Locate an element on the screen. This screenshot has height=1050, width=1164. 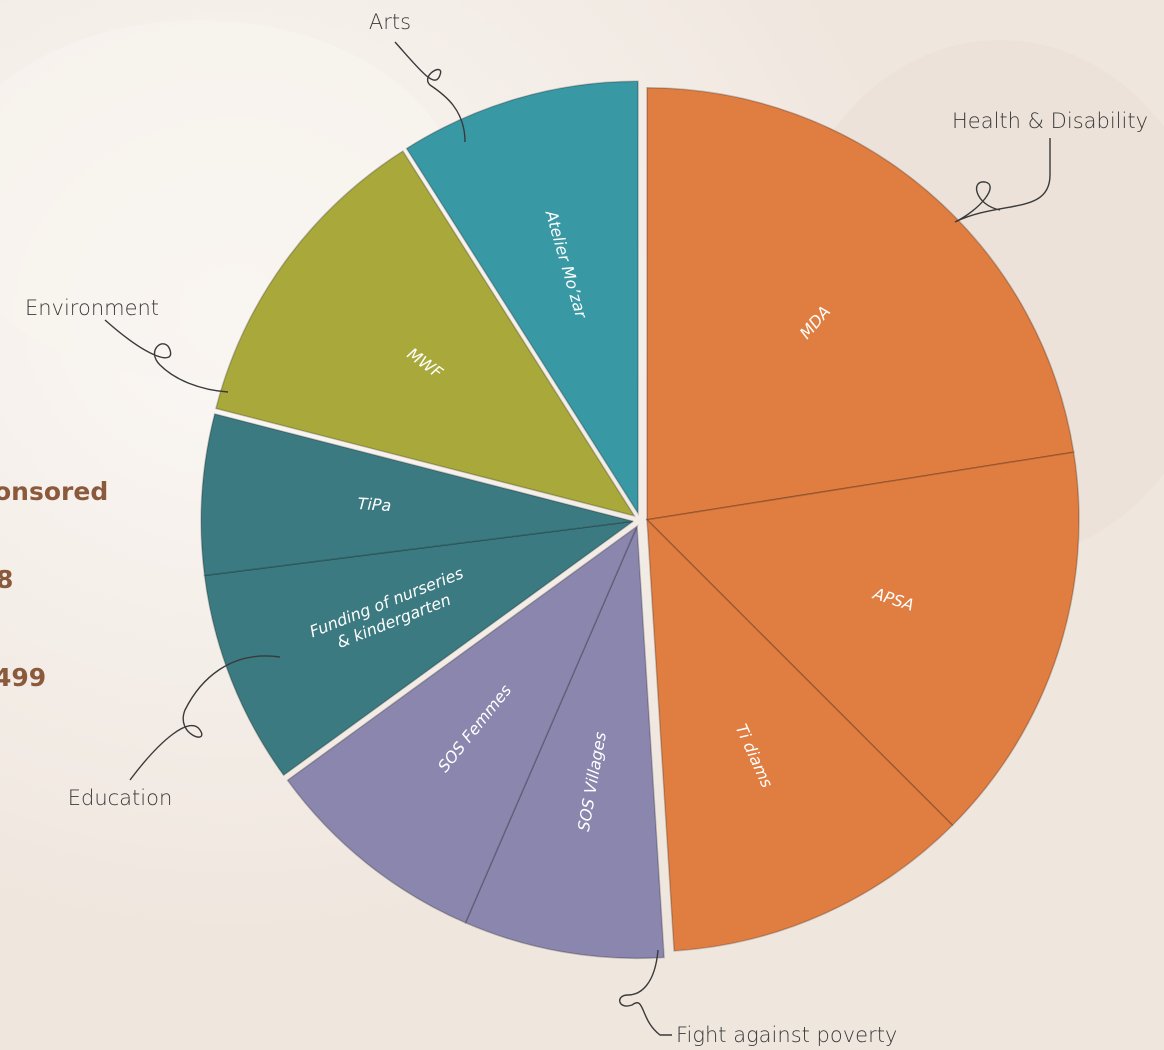
group-label: Education is located at coordinates (120, 798).